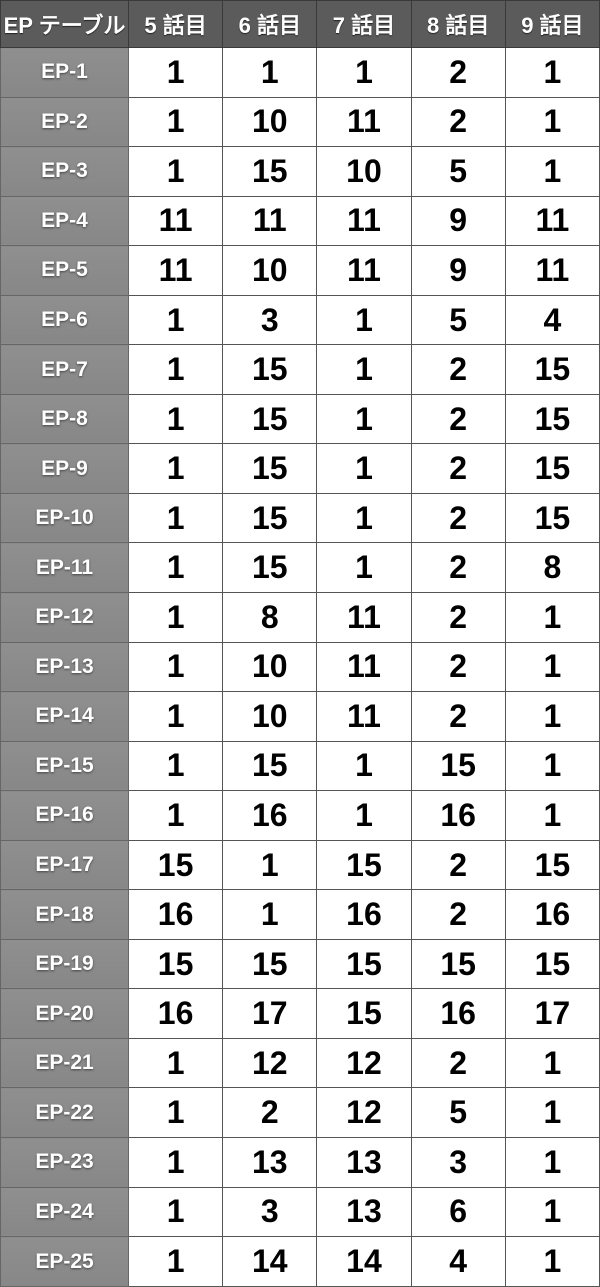 This screenshot has height=1287, width=600. What do you see at coordinates (64, 518) in the screenshot?
I see `row-label: EP-10` at bounding box center [64, 518].